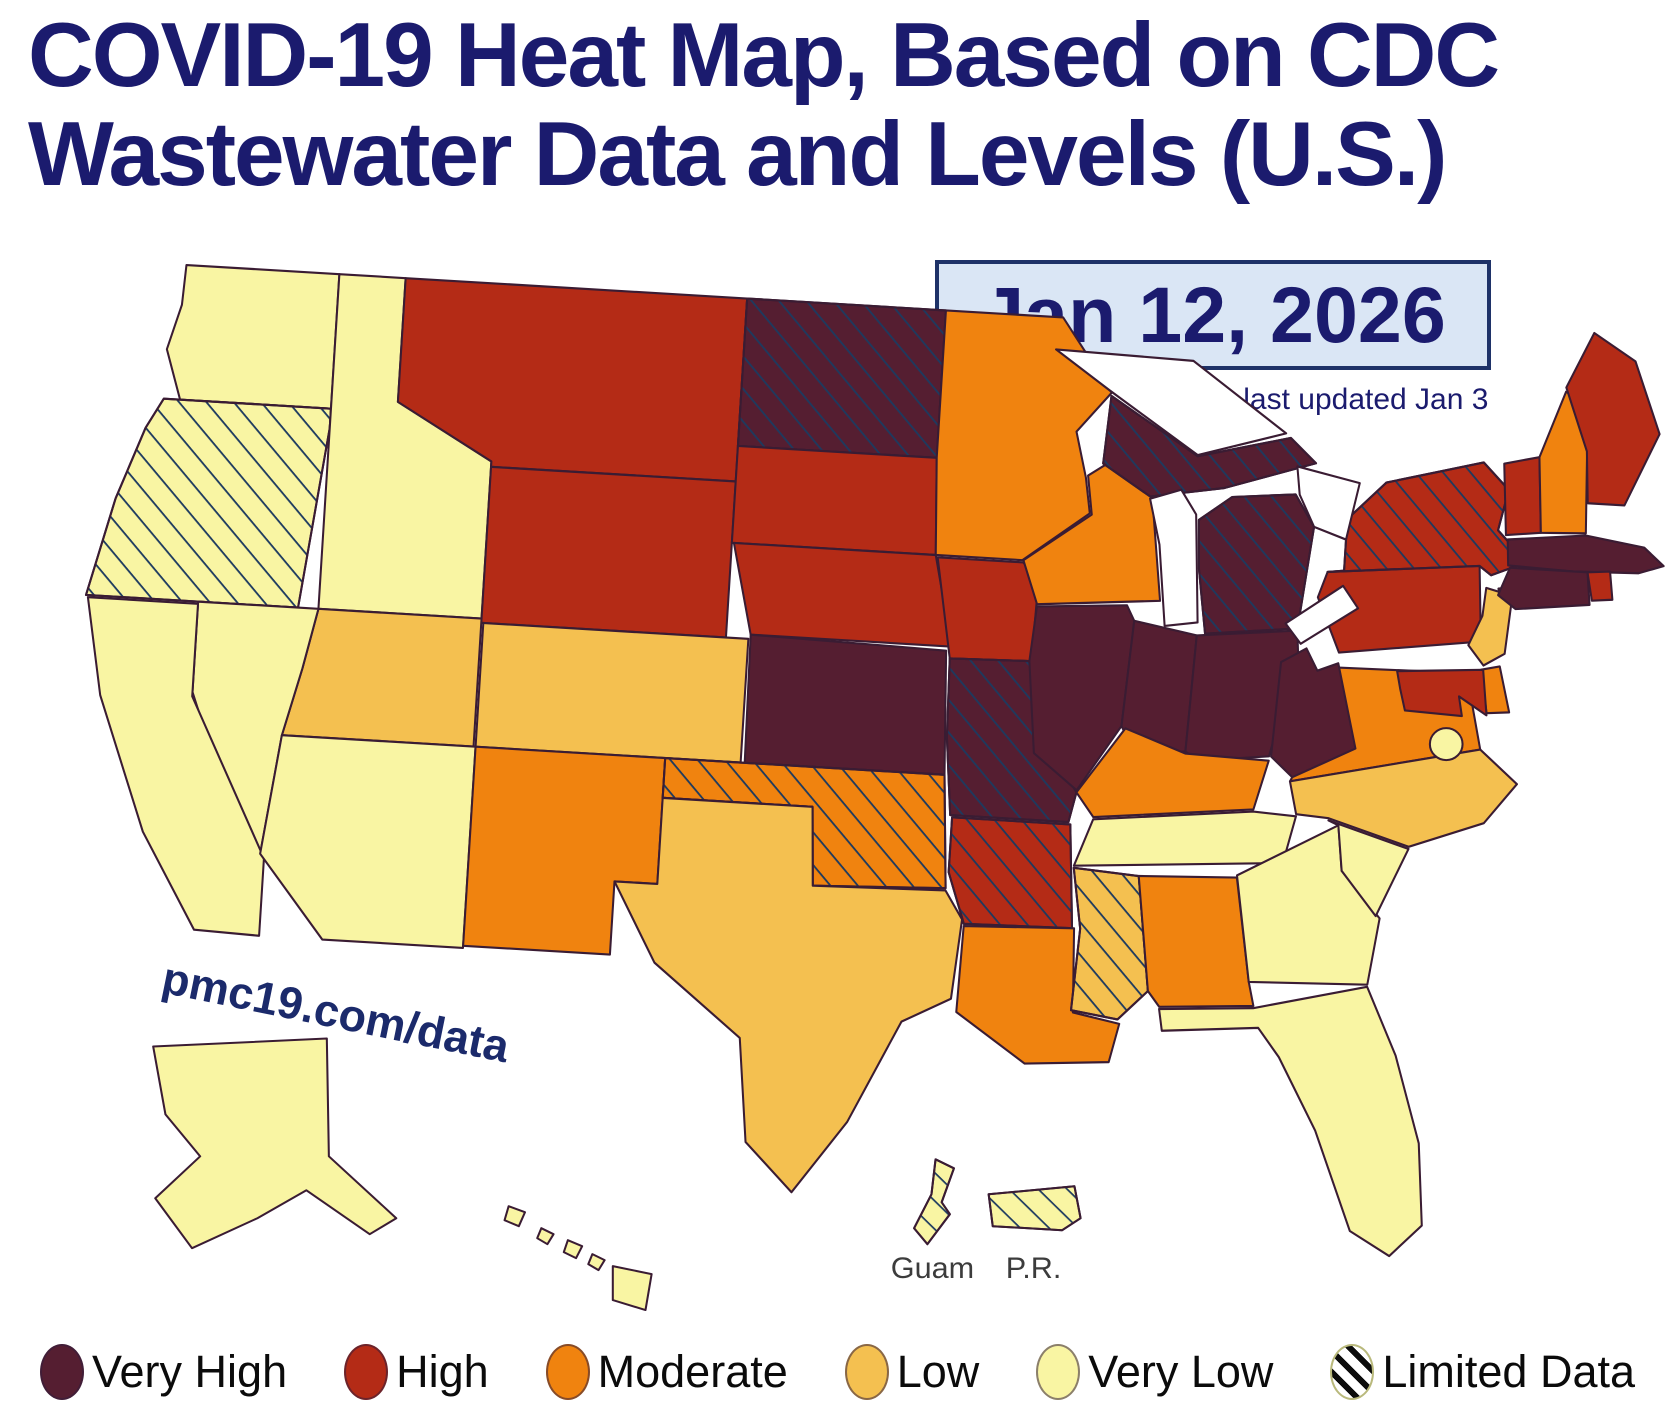 This screenshot has width=1675, height=1411. I want to click on state-oregon-hatch-overlay, so click(208, 503).